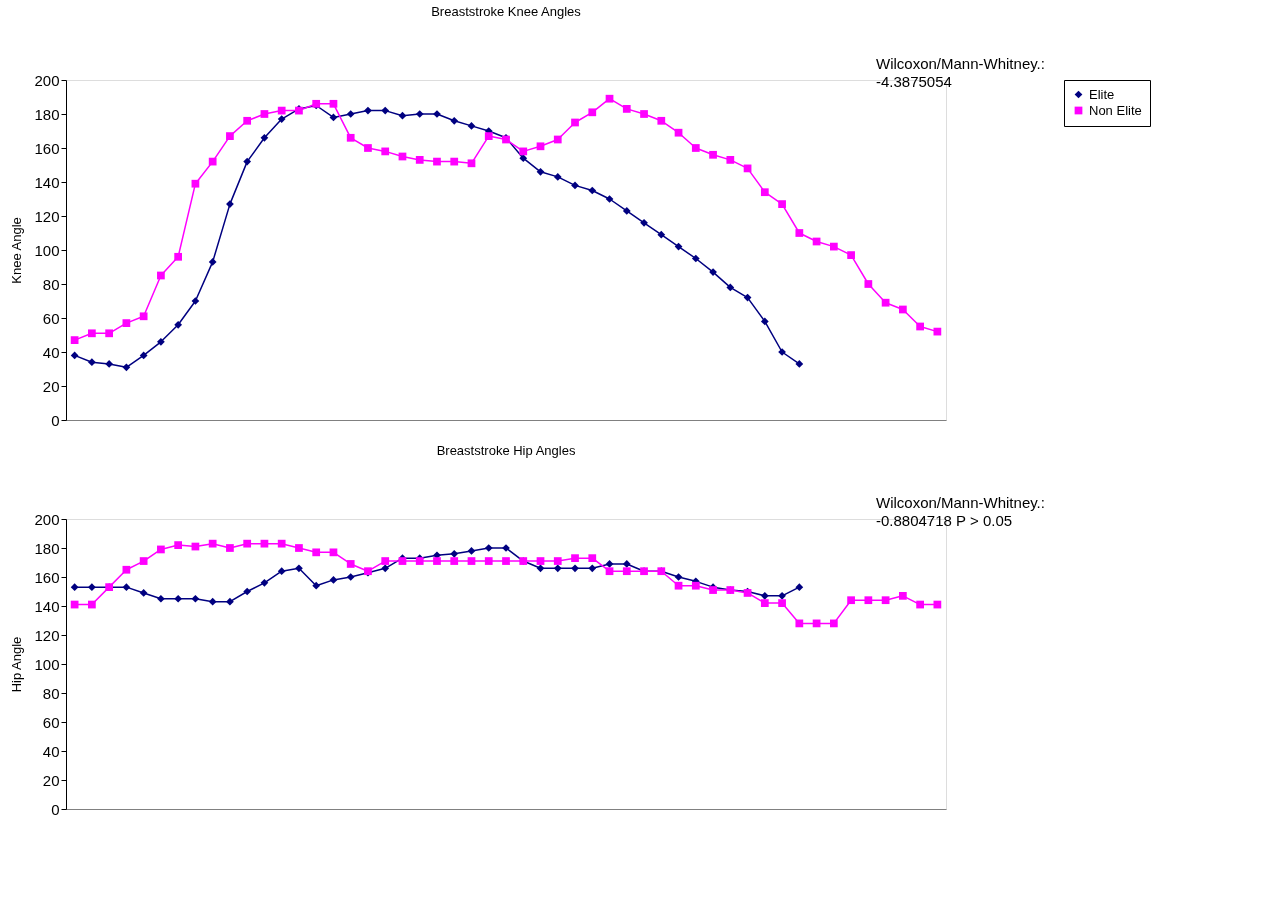  What do you see at coordinates (51, 722) in the screenshot?
I see `y-tick-label: 60` at bounding box center [51, 722].